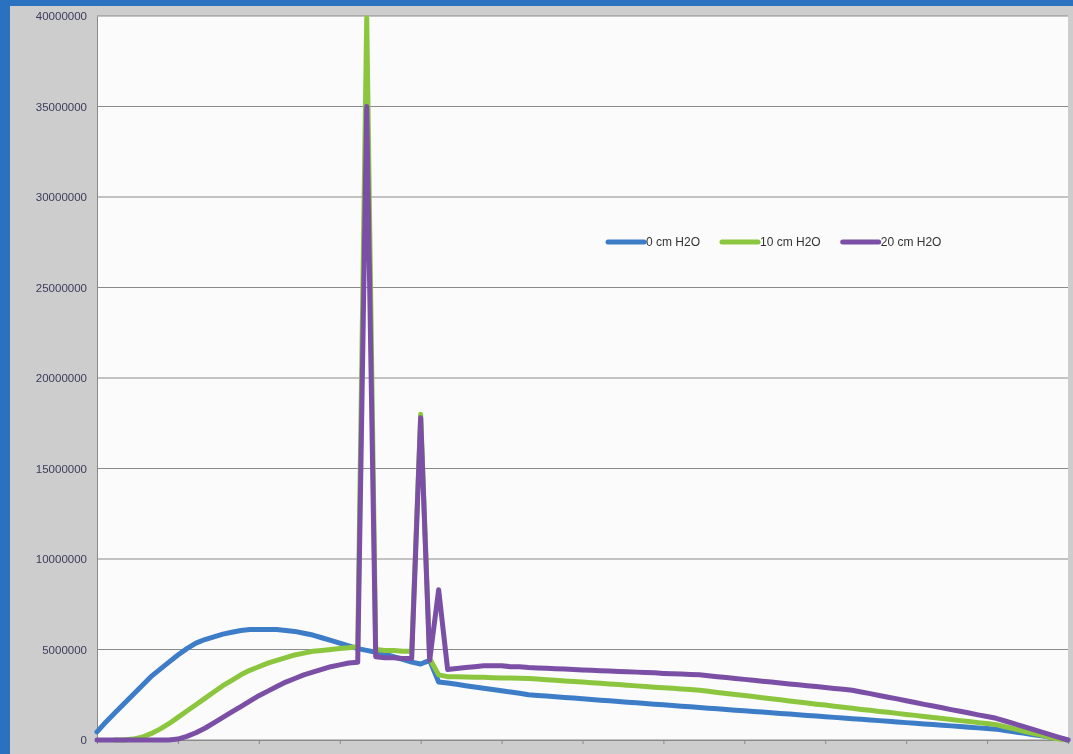 The image size is (1073, 754). Describe the element at coordinates (83, 740) in the screenshot. I see `y-tick-label: 0` at that location.